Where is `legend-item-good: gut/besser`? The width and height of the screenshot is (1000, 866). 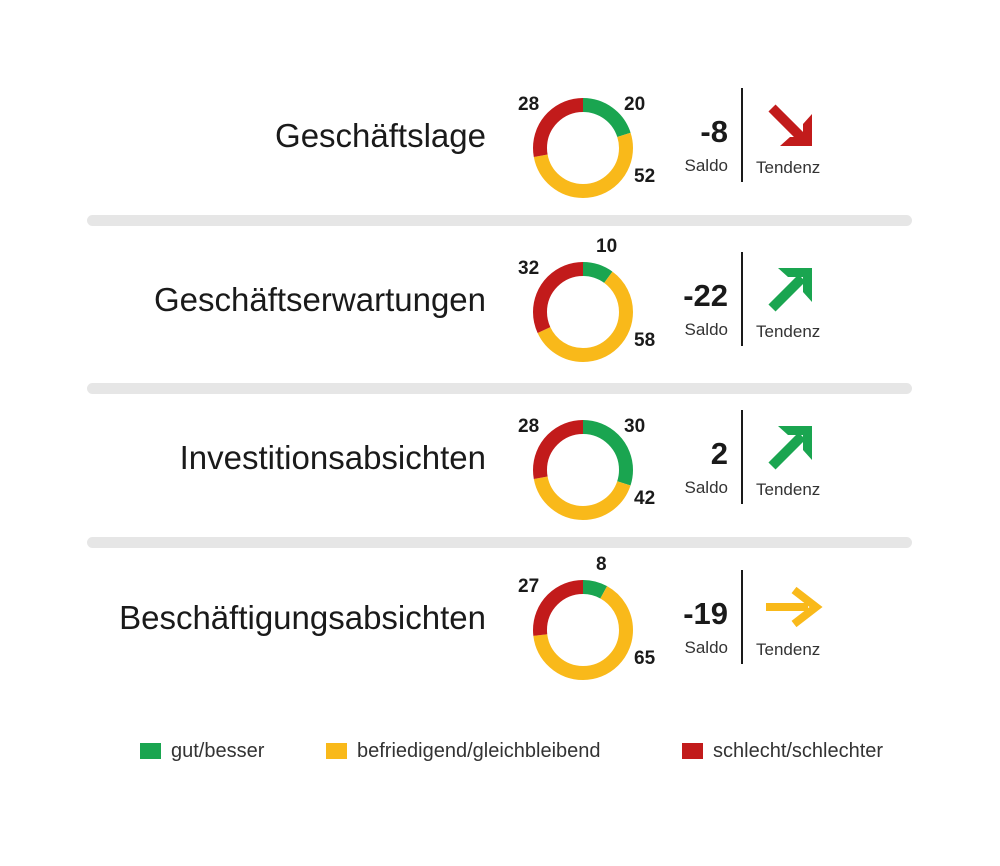
legend-item-good: gut/besser is located at coordinates (202, 751).